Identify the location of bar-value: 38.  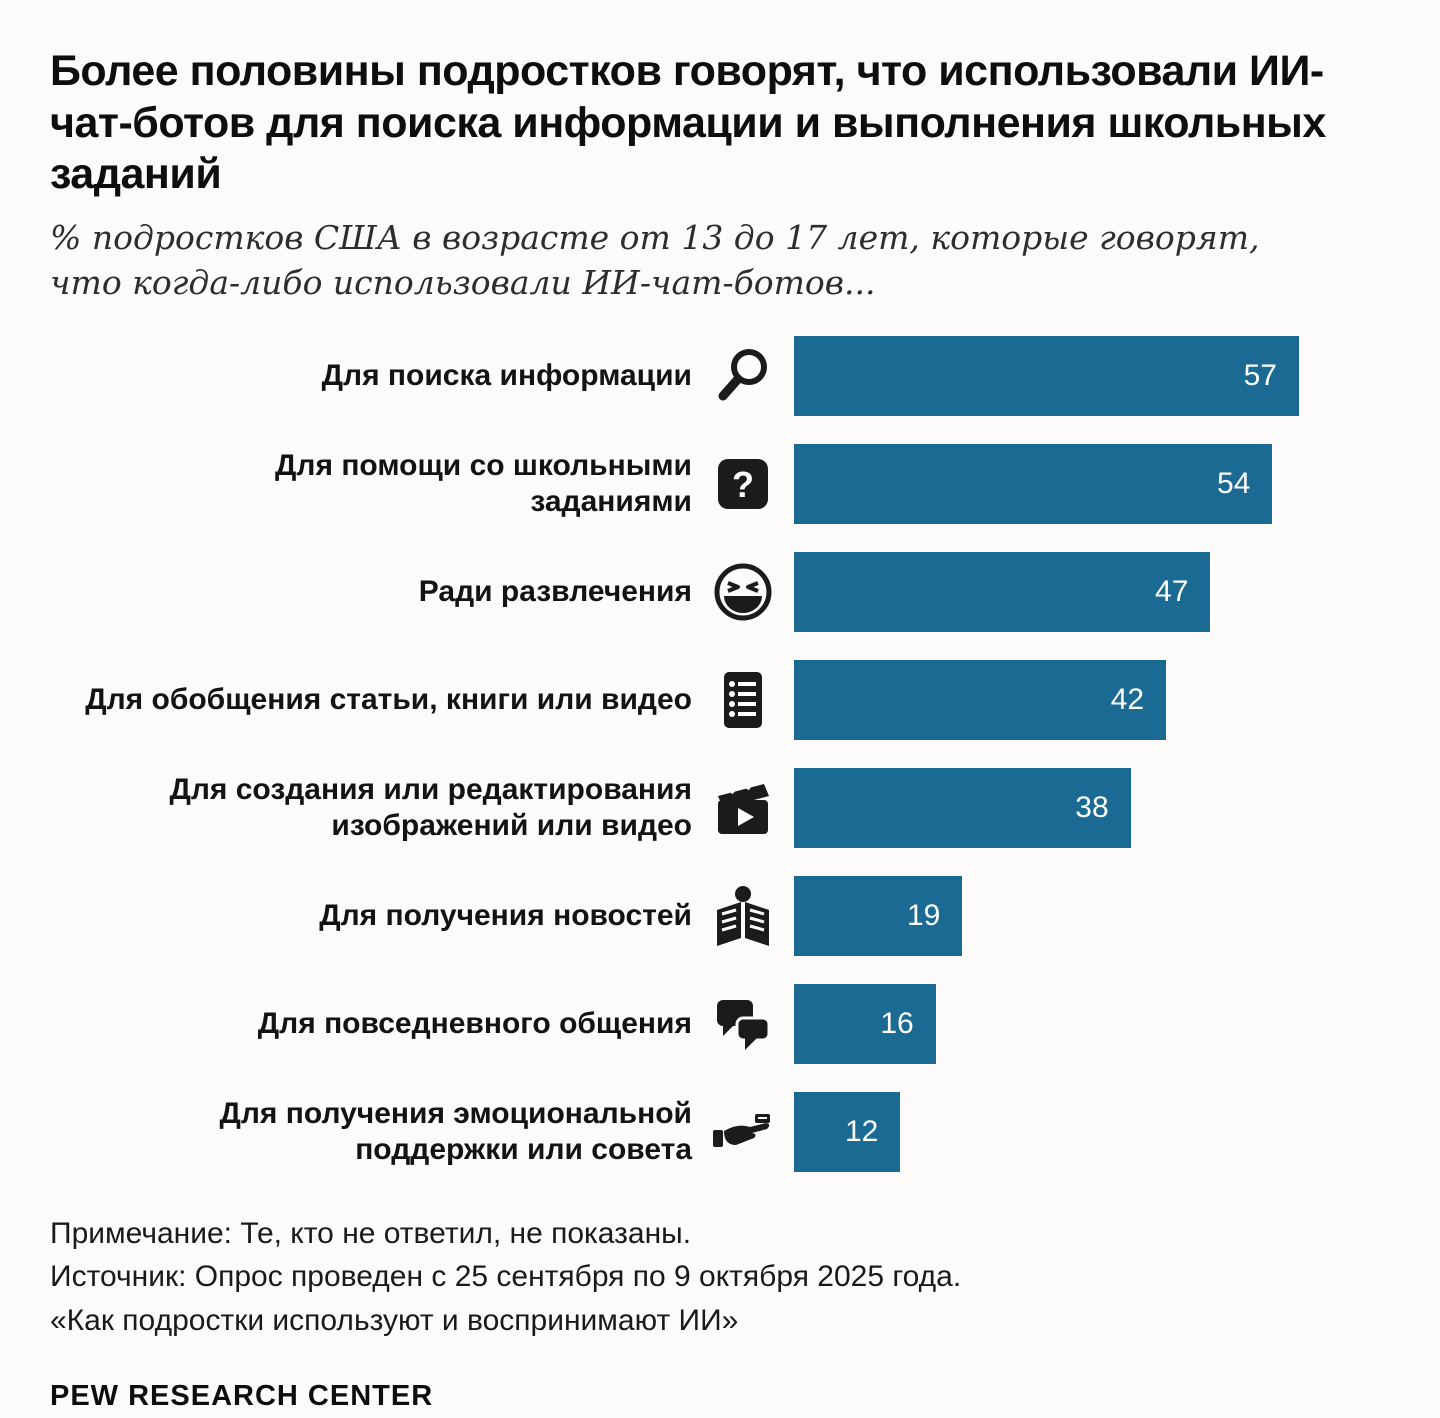
(1092, 807).